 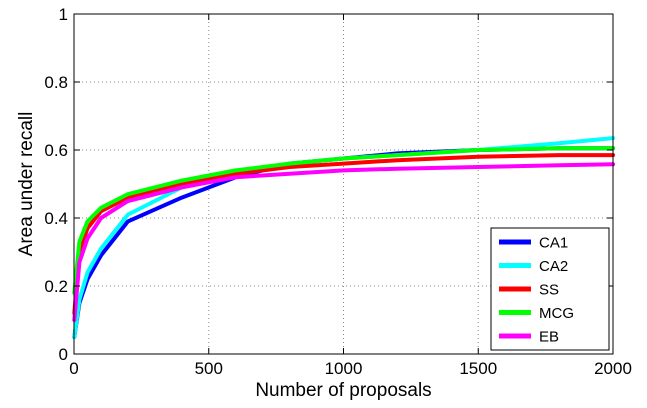 What do you see at coordinates (553, 243) in the screenshot?
I see `legend-label-ca1: CA1` at bounding box center [553, 243].